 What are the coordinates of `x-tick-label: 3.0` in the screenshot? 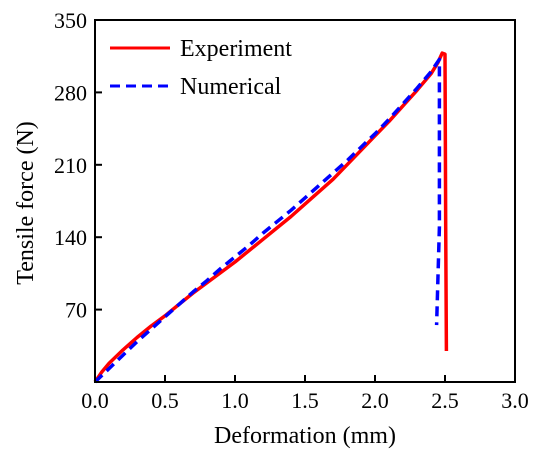 It's located at (515, 400).